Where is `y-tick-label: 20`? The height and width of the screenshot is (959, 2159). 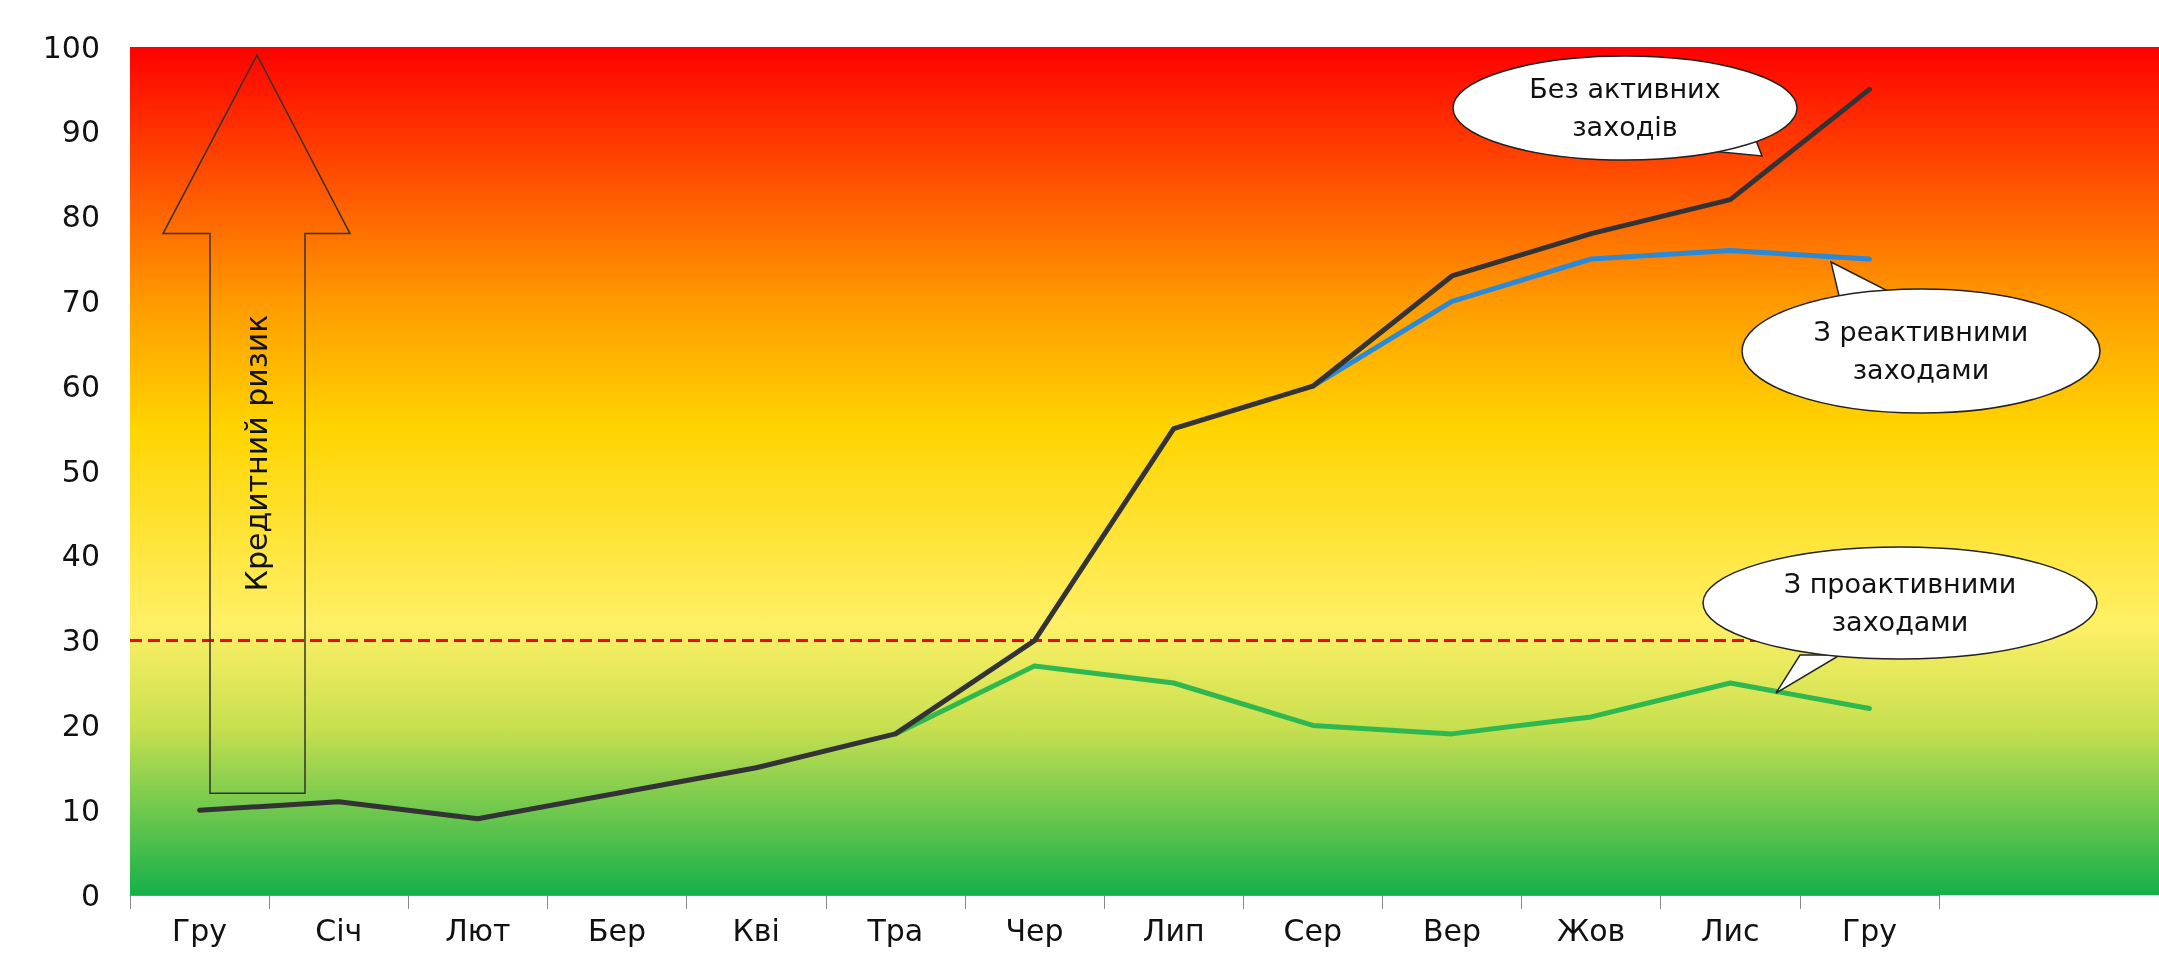 y-tick-label: 20 is located at coordinates (80, 725).